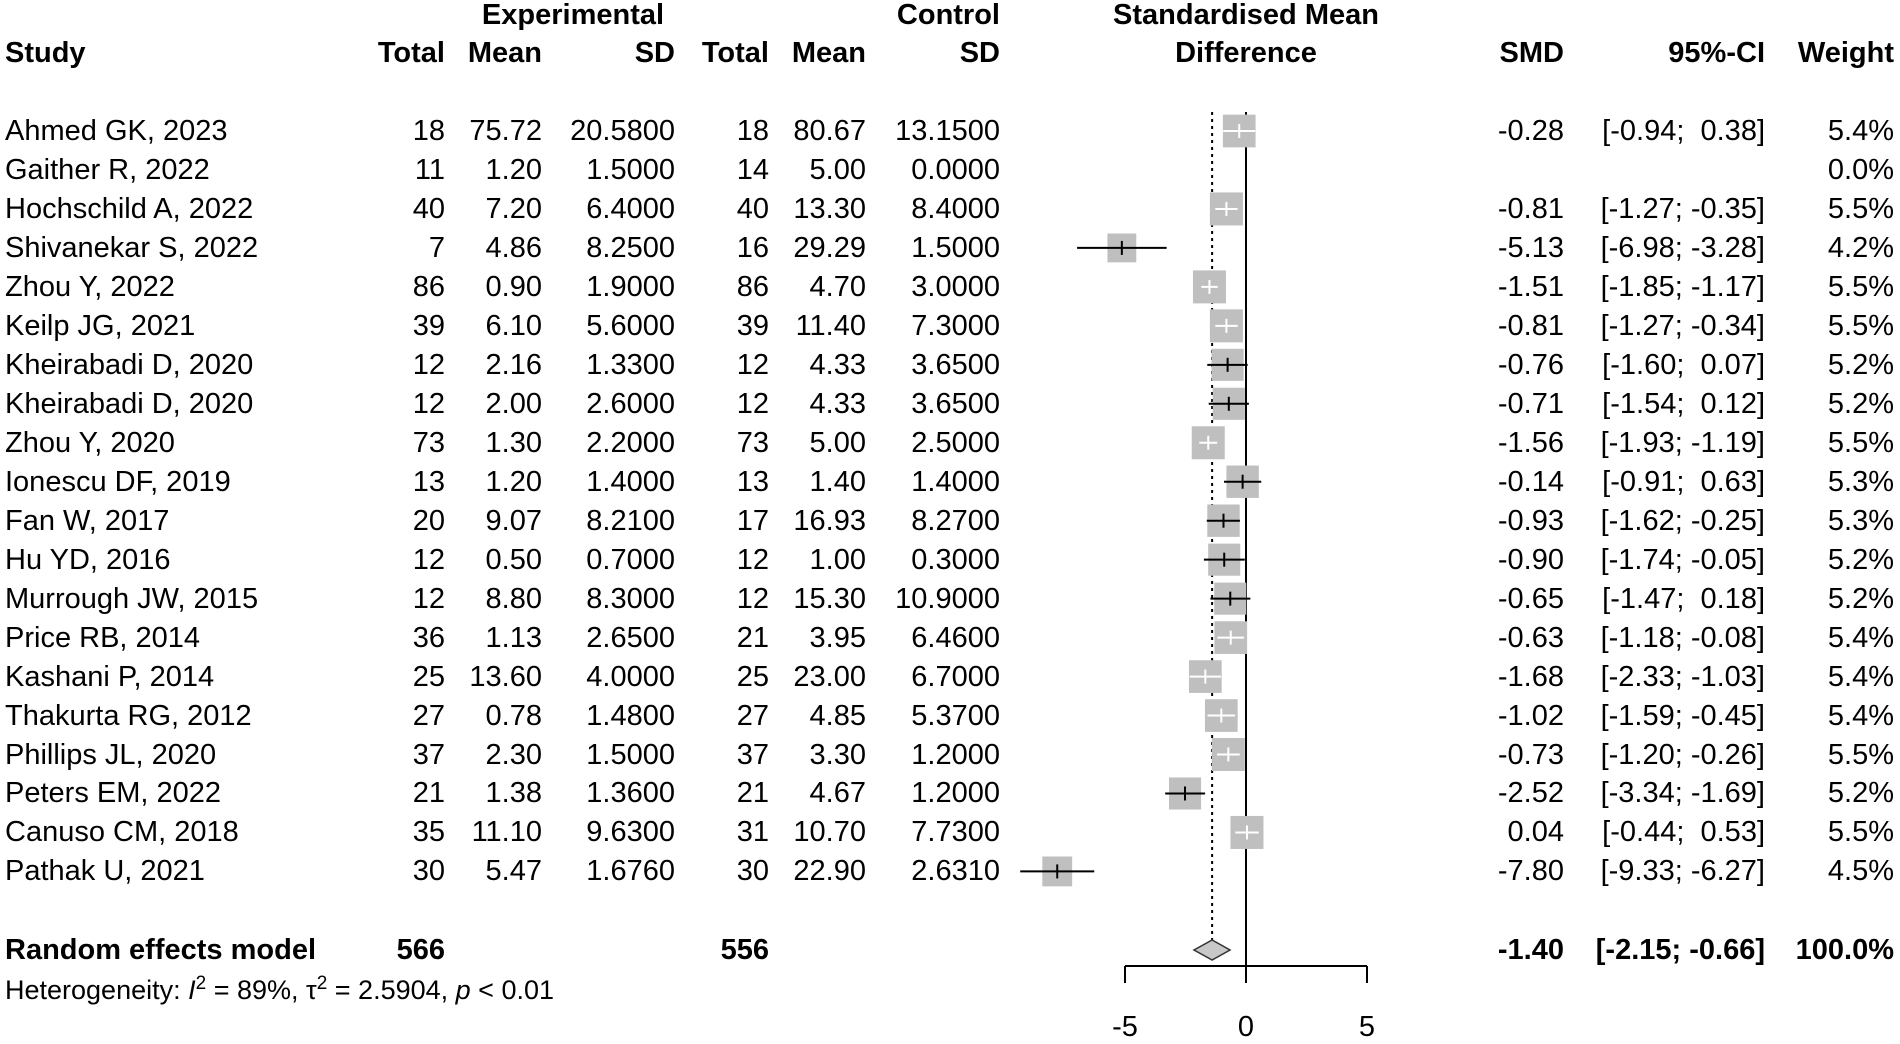  I want to click on ctrl-mean: 22.90, so click(829, 871).